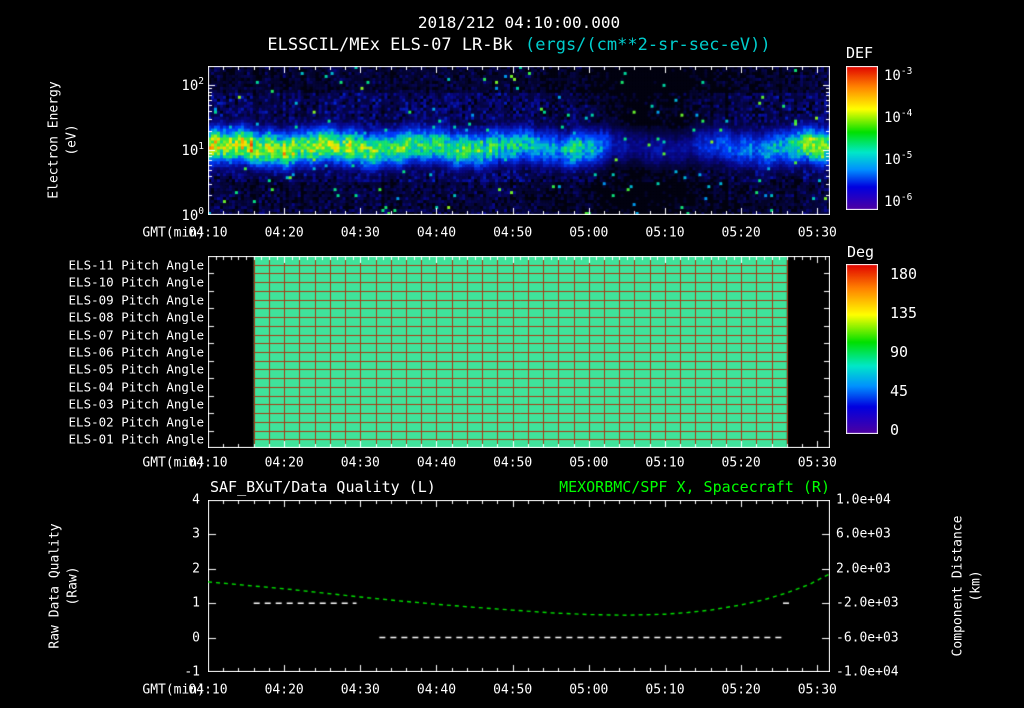  What do you see at coordinates (904, 313) in the screenshot?
I see `deg-colorbar-tick-label: 135` at bounding box center [904, 313].